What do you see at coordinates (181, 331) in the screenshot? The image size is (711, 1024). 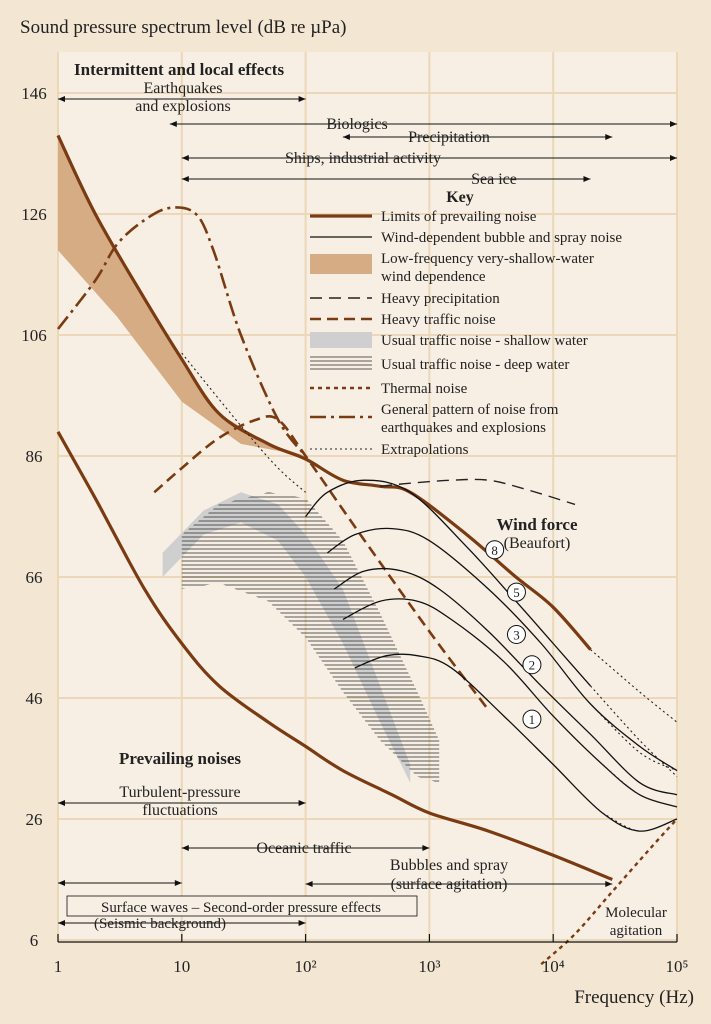 I see `series-earthquake` at bounding box center [181, 331].